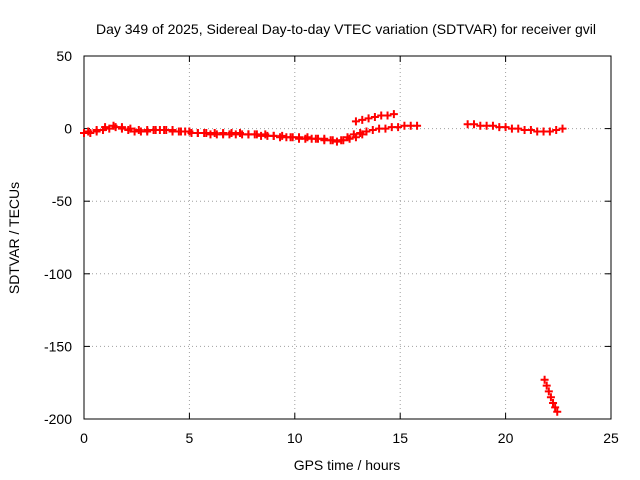 Image resolution: width=640 pixels, height=480 pixels. What do you see at coordinates (295, 438) in the screenshot?
I see `x-tick-label: 10` at bounding box center [295, 438].